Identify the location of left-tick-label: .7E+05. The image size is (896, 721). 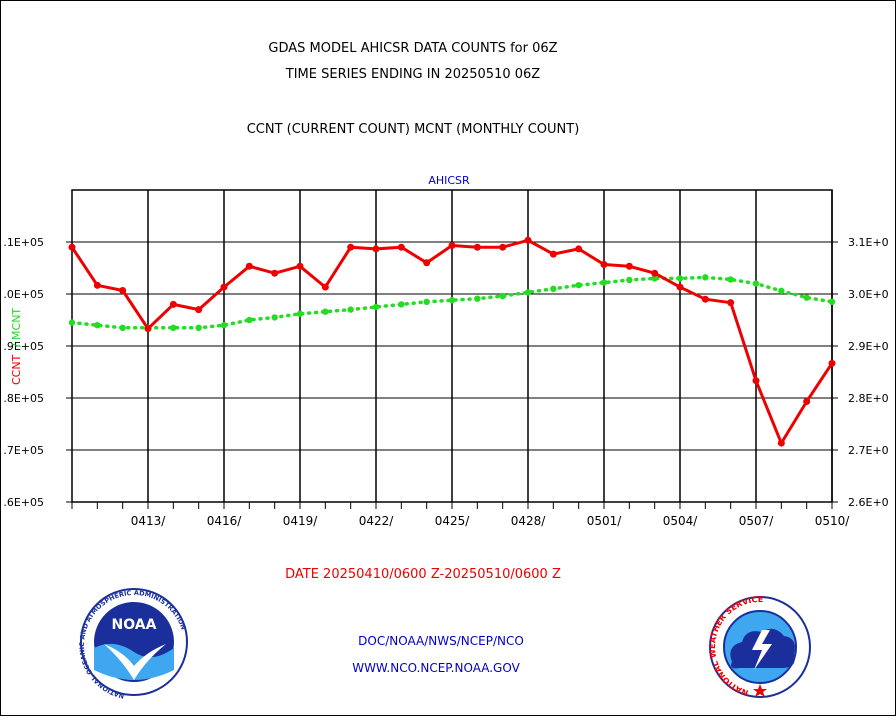
(23, 450).